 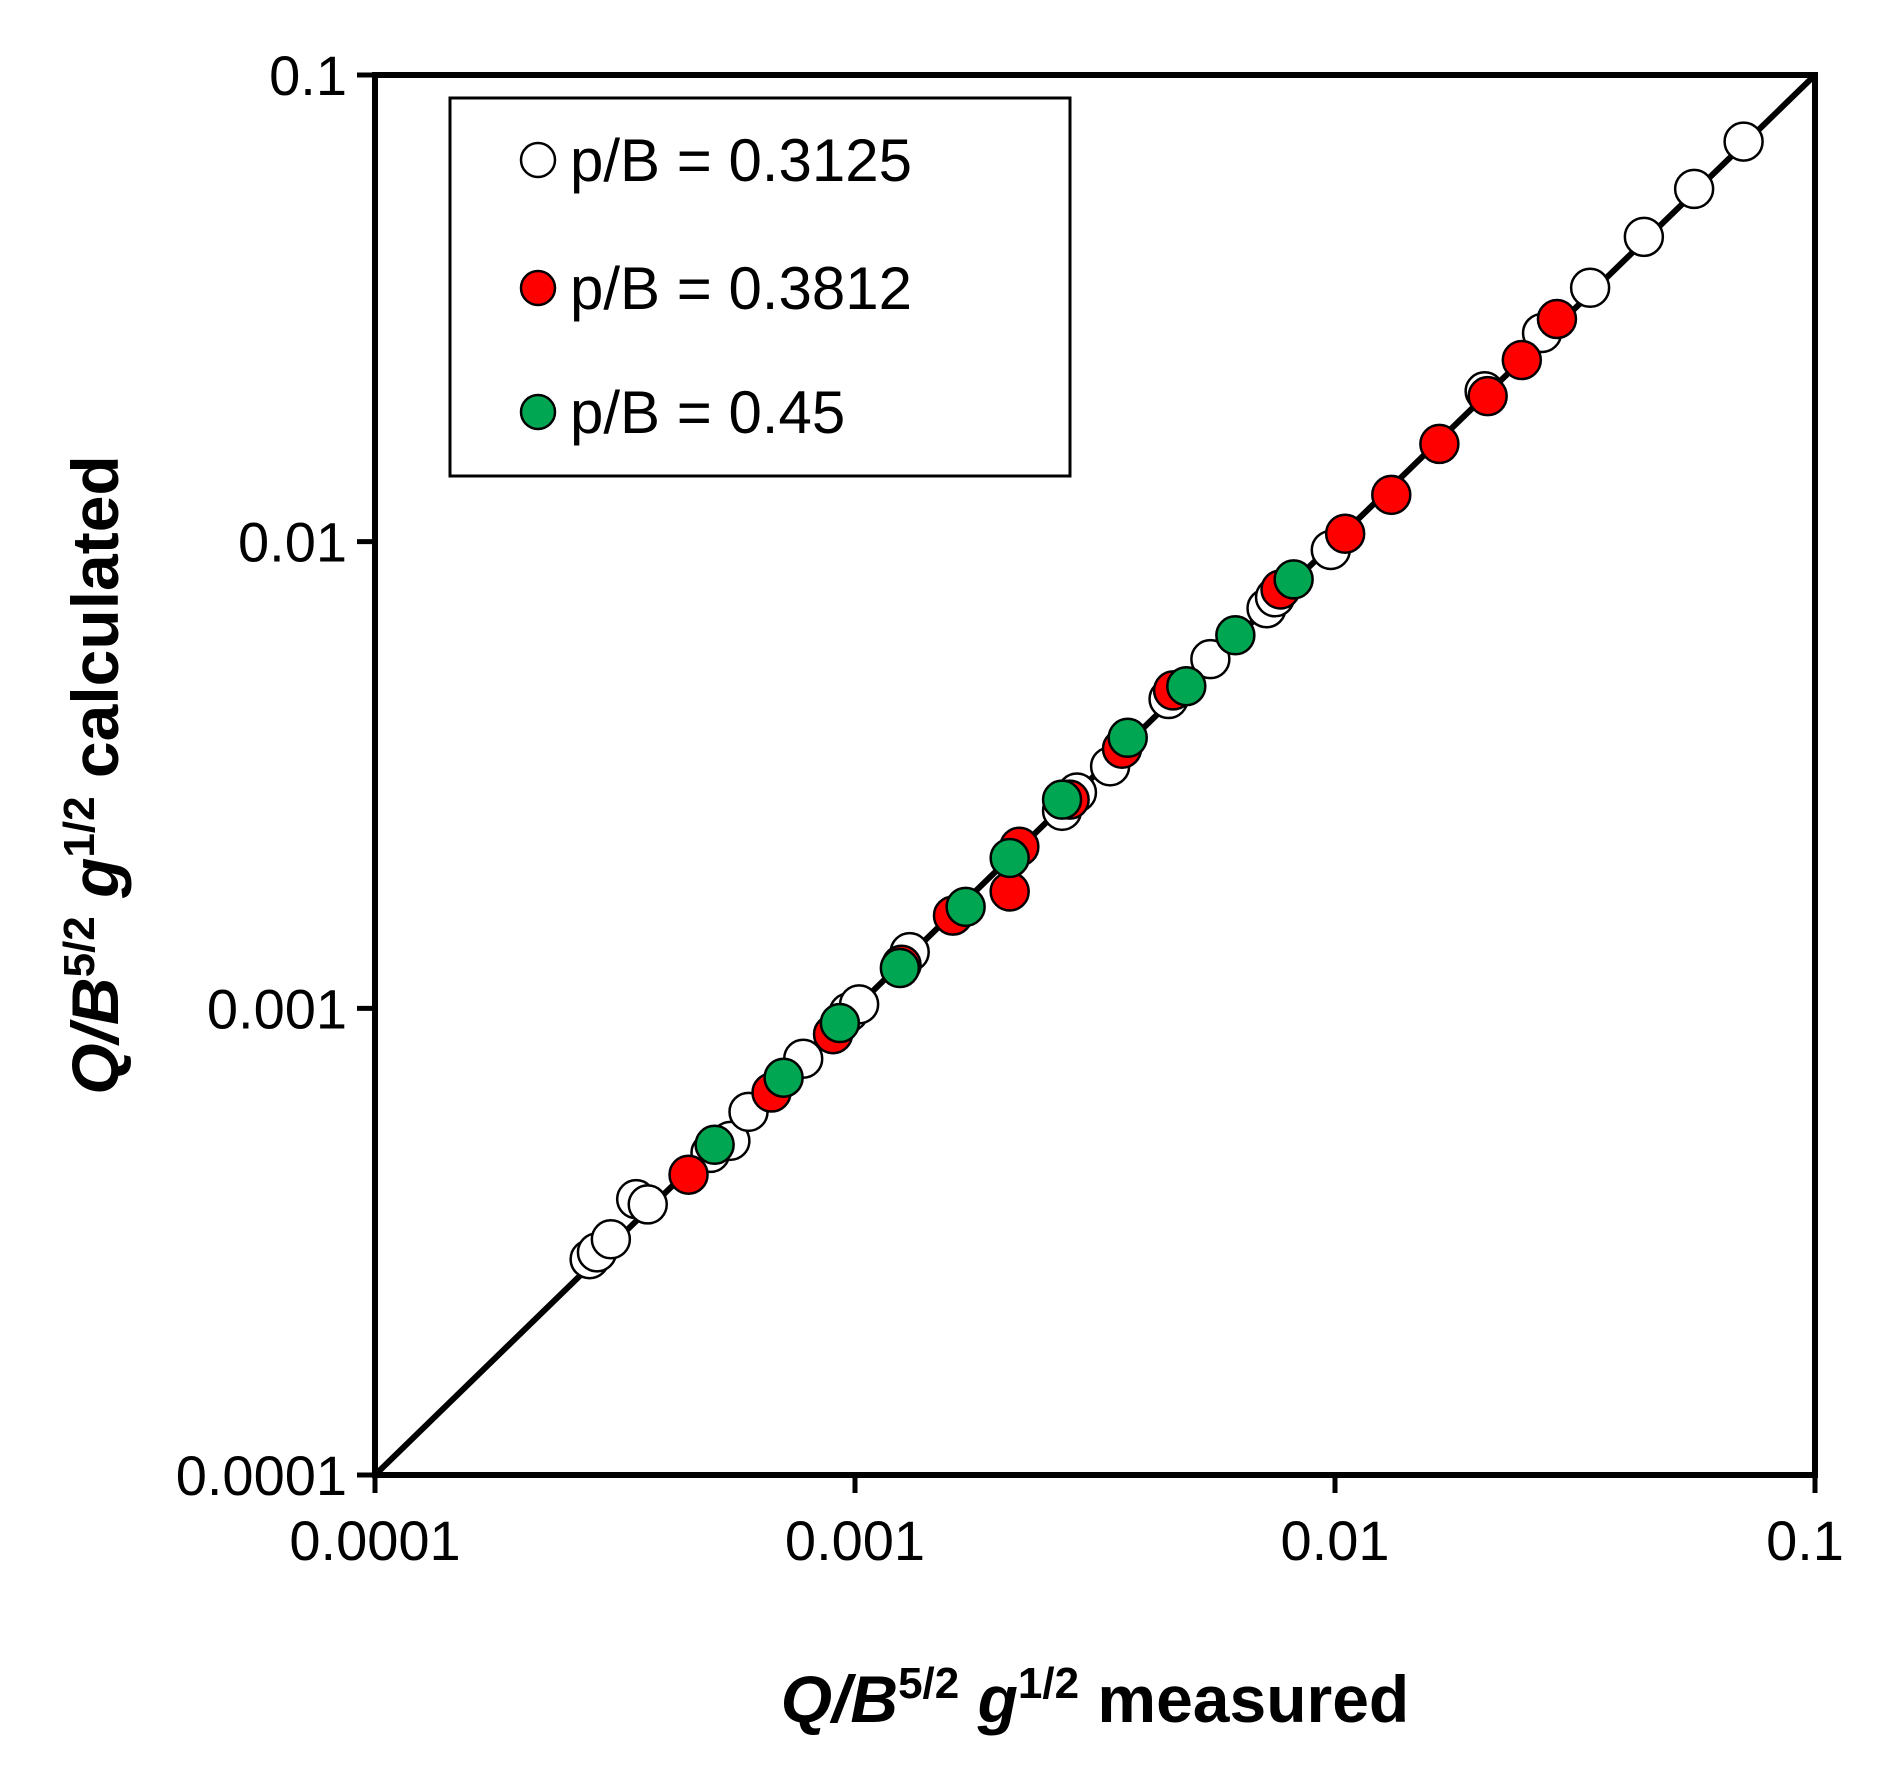 What do you see at coordinates (741, 288) in the screenshot?
I see `legend-label: p/B = 0.3812` at bounding box center [741, 288].